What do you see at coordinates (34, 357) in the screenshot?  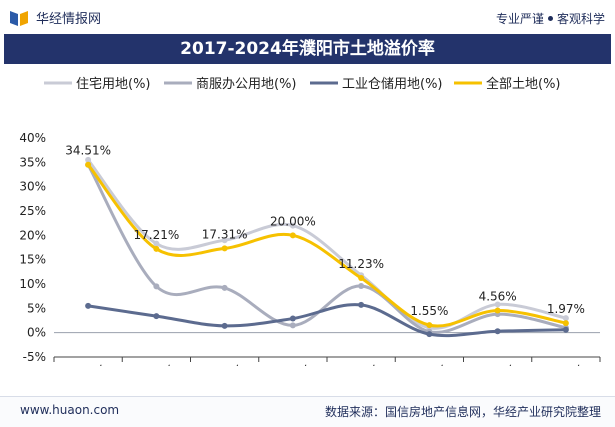 I see `y-tick-label: -5%` at bounding box center [34, 357].